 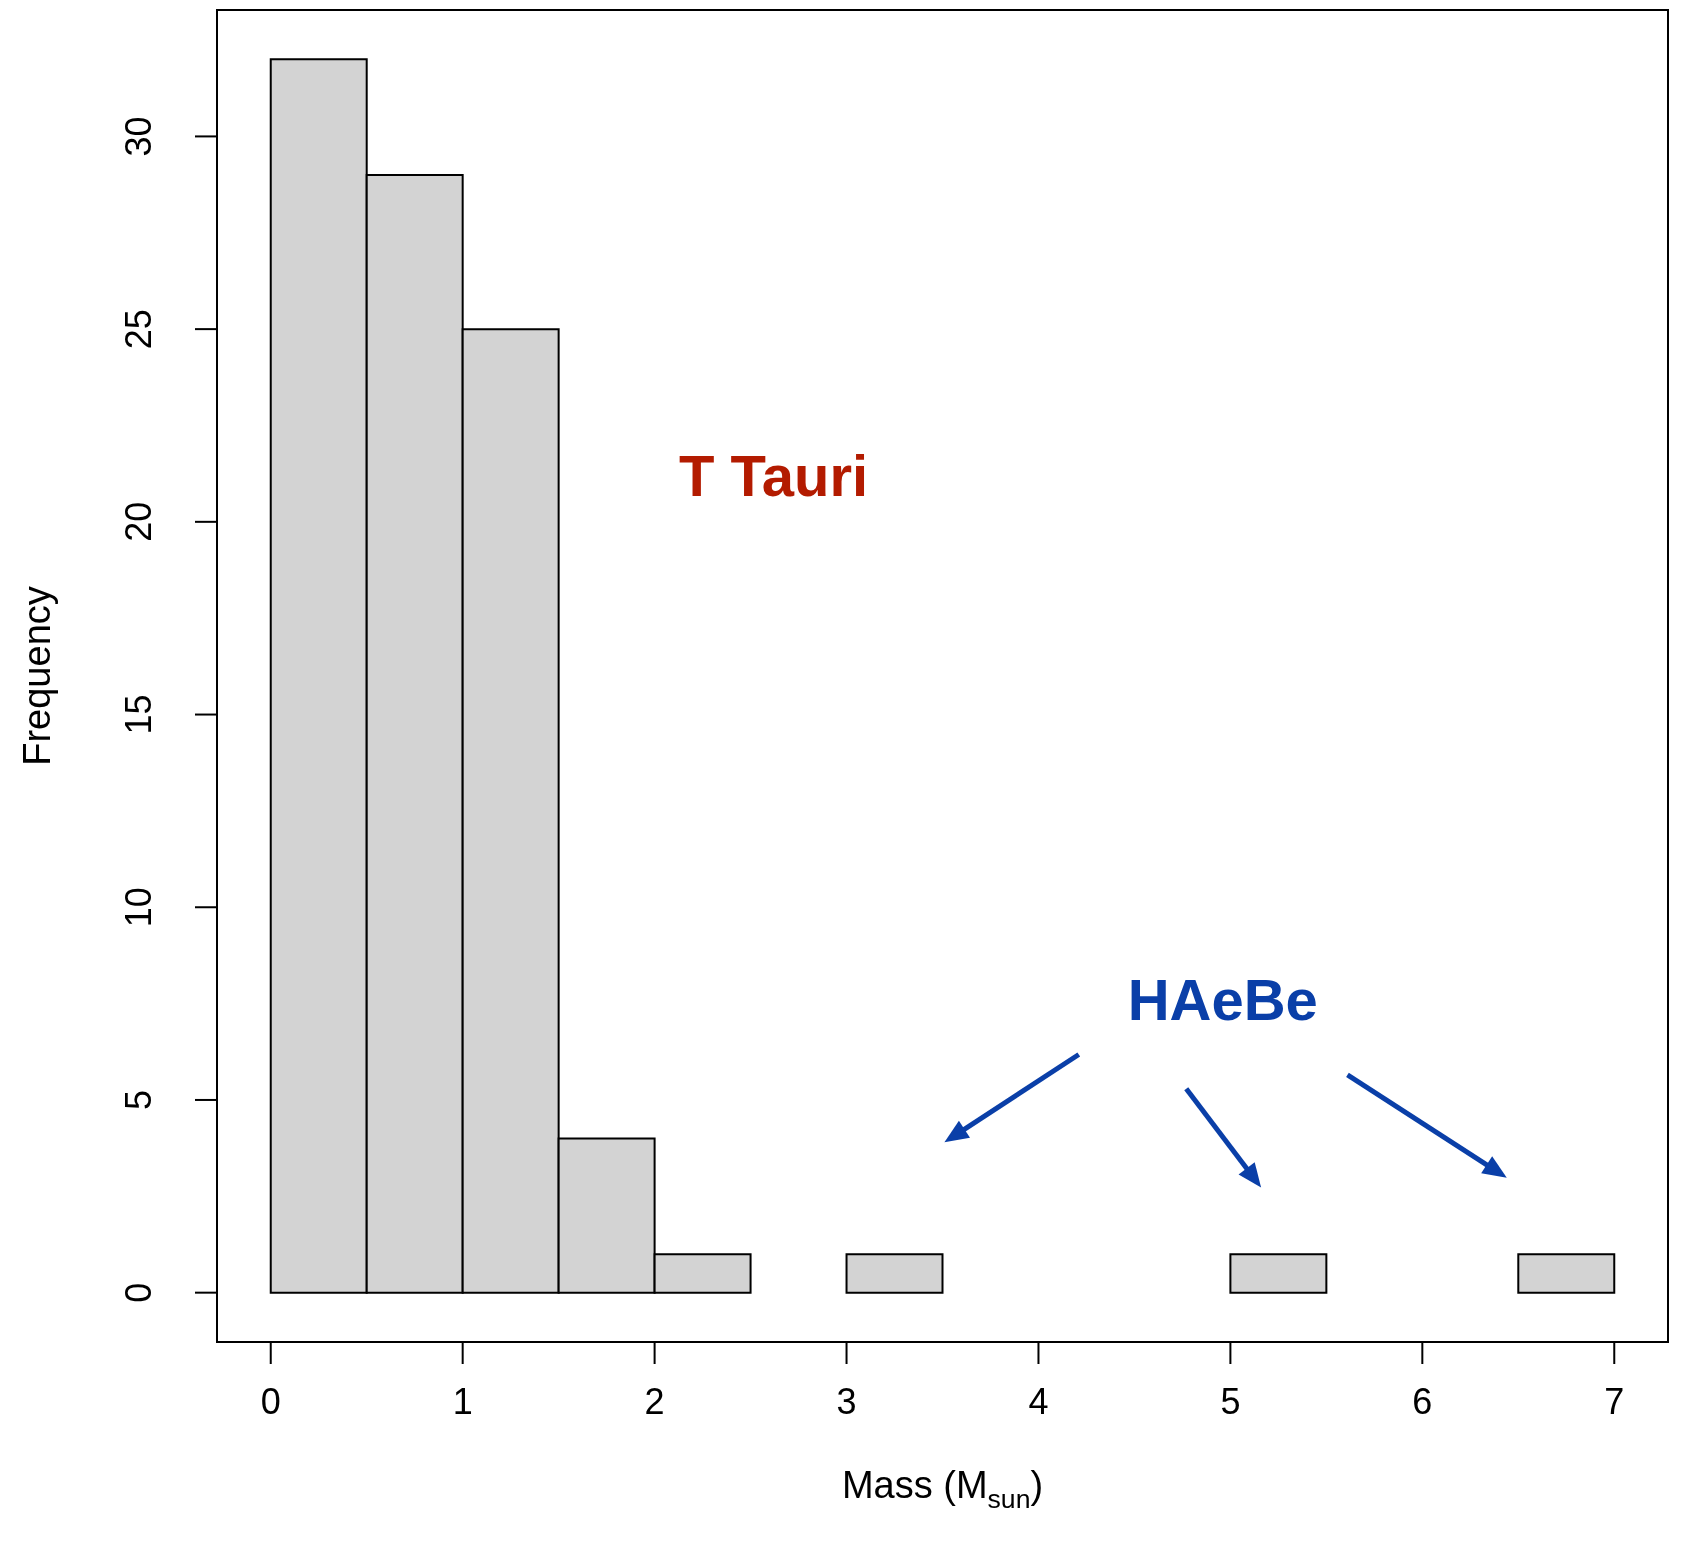 What do you see at coordinates (138, 329) in the screenshot?
I see `y-tick-label: 25` at bounding box center [138, 329].